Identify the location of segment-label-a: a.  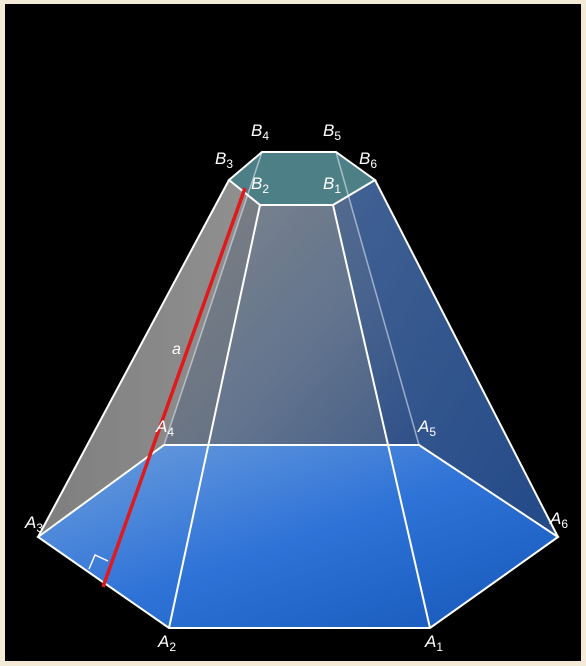
(176, 349).